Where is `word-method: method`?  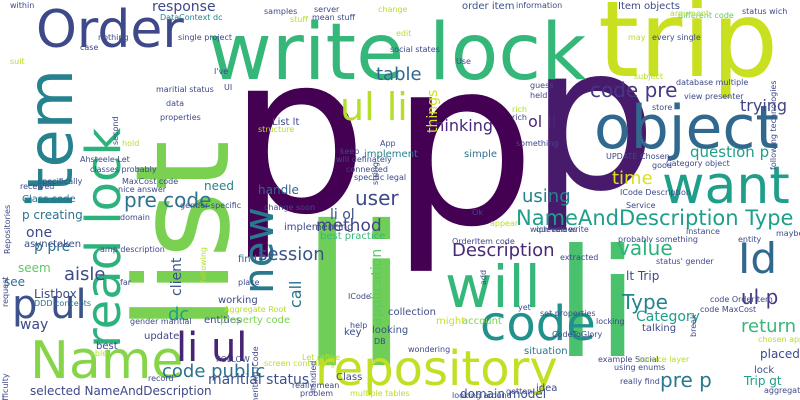 word-method: method is located at coordinates (349, 226).